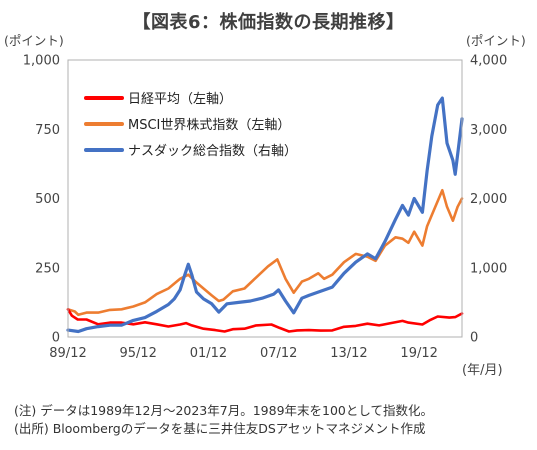 The image size is (537, 450). Describe the element at coordinates (209, 125) in the screenshot. I see `legend-label: MSCI世界株式指数（左軸）` at that location.